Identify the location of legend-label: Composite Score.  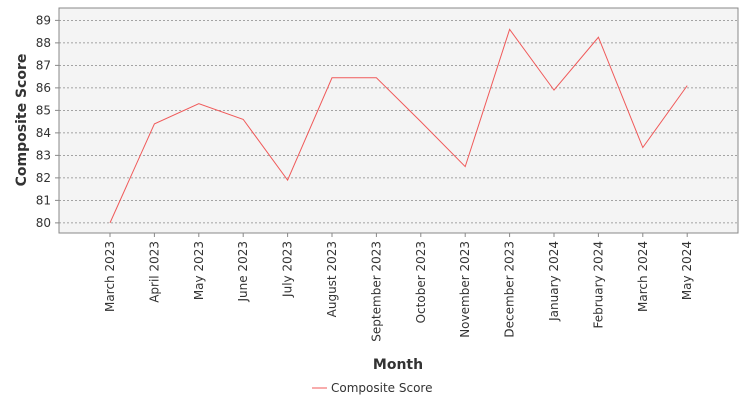
(381, 388).